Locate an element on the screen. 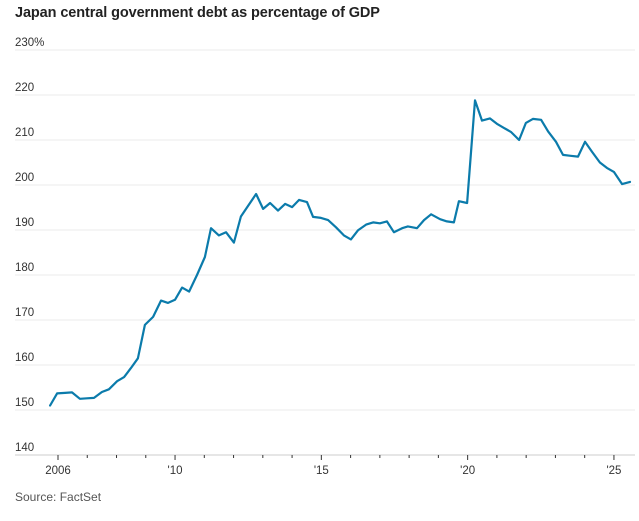 The height and width of the screenshot is (521, 639). y-tick-label: 200 is located at coordinates (24, 178).